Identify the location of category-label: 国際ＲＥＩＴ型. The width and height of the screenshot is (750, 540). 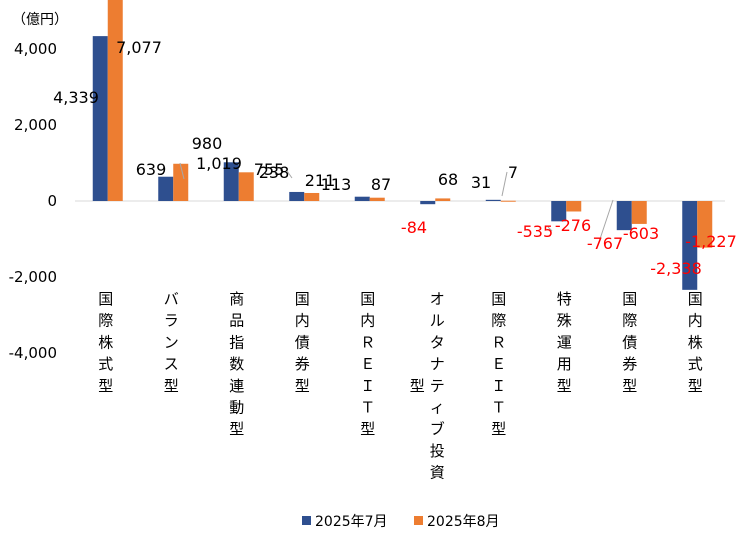
(498, 364).